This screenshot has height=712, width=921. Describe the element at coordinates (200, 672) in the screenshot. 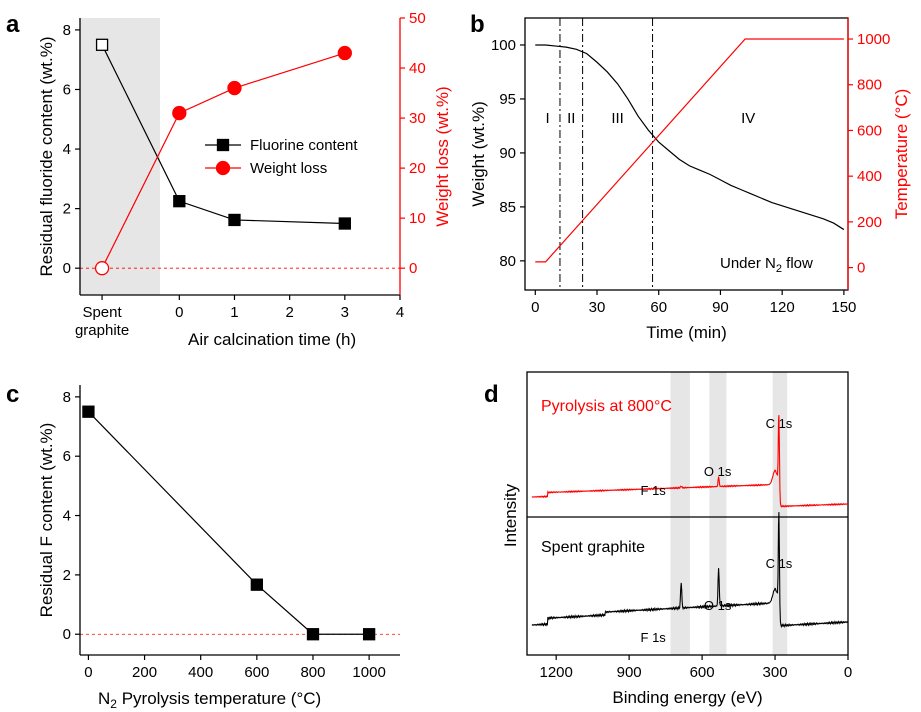

I see `x-tick-label: 400` at that location.